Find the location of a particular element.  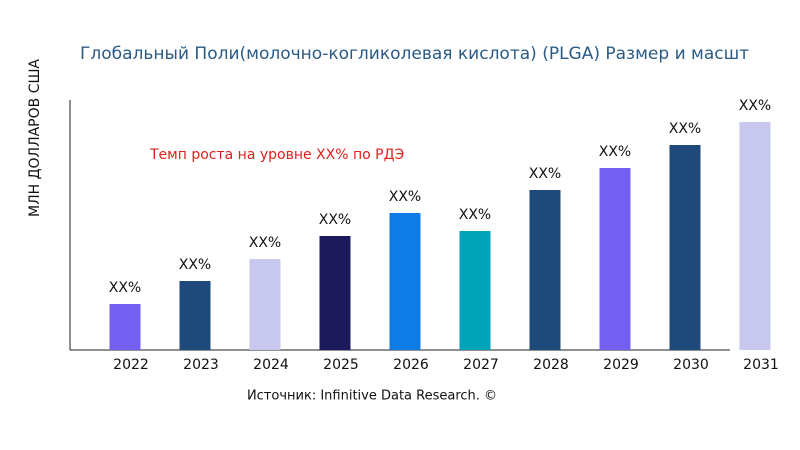

x-tick-label: 2025 is located at coordinates (341, 365).